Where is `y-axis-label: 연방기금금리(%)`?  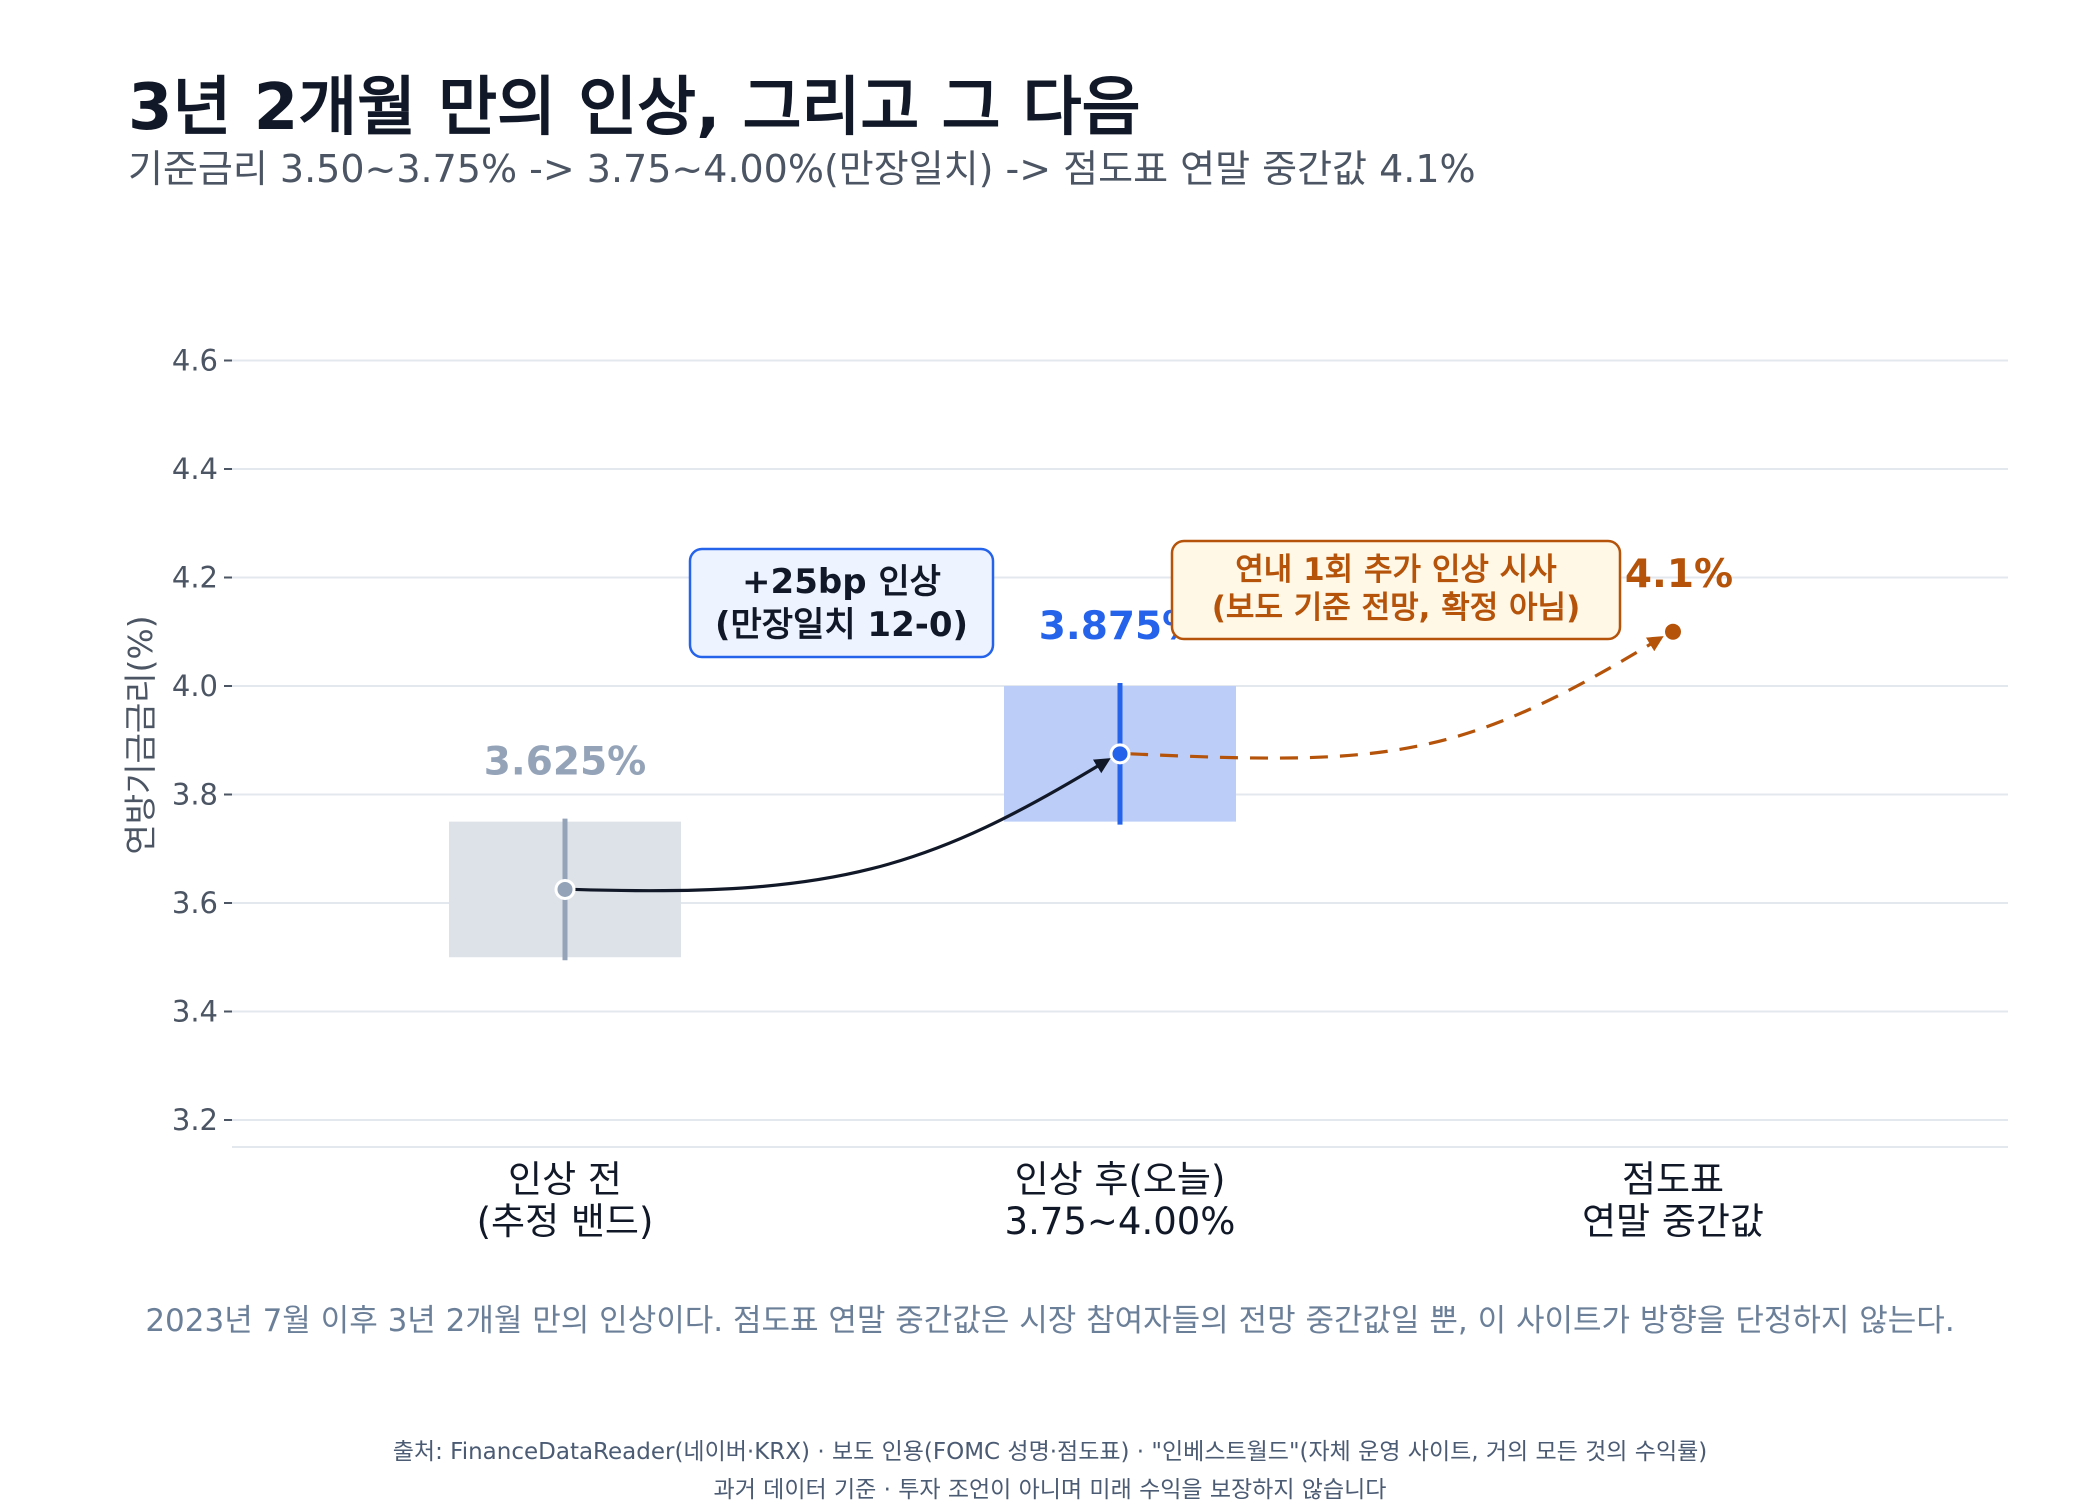 y-axis-label: 연방기금금리(%) is located at coordinates (140, 734).